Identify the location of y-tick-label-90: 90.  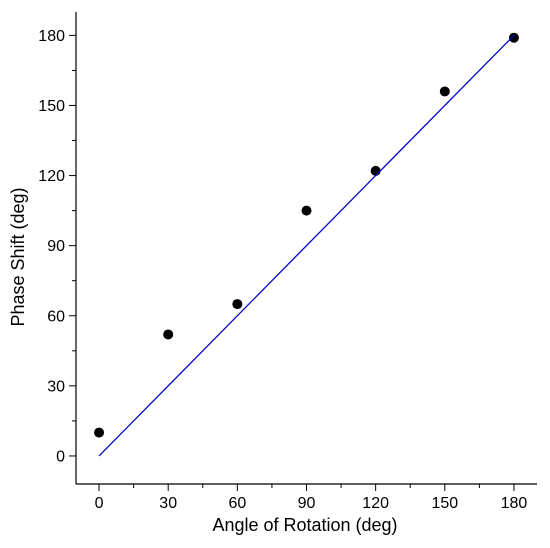
(56, 246).